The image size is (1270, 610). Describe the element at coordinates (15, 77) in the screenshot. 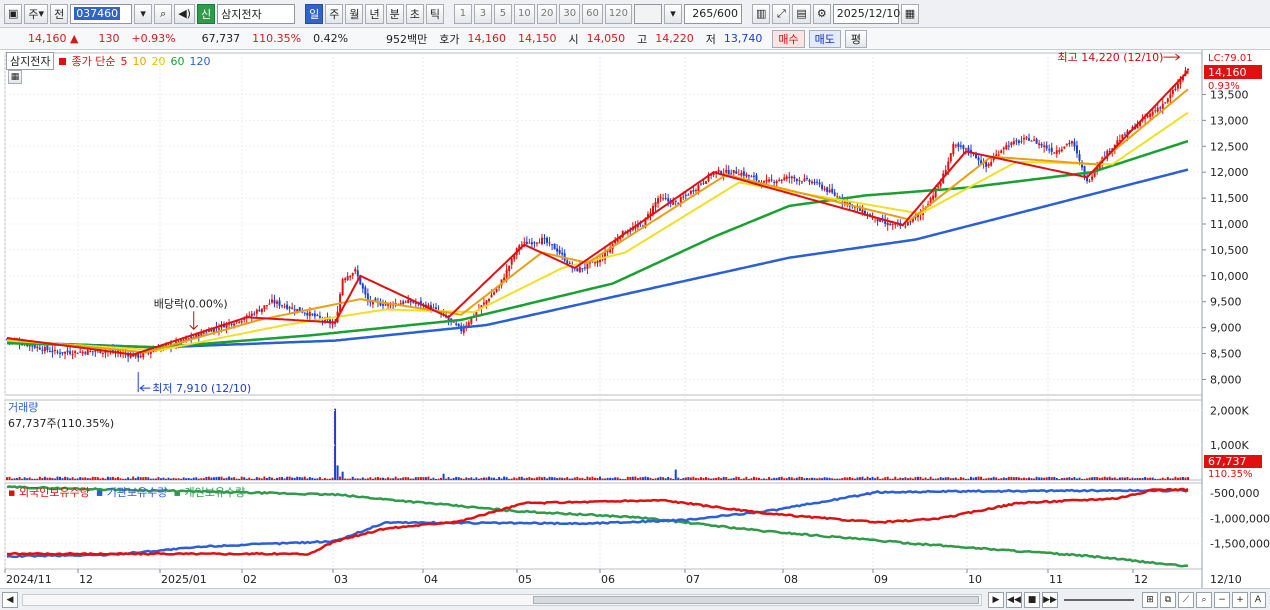

I see `grid-toggle-icon: ▦` at that location.